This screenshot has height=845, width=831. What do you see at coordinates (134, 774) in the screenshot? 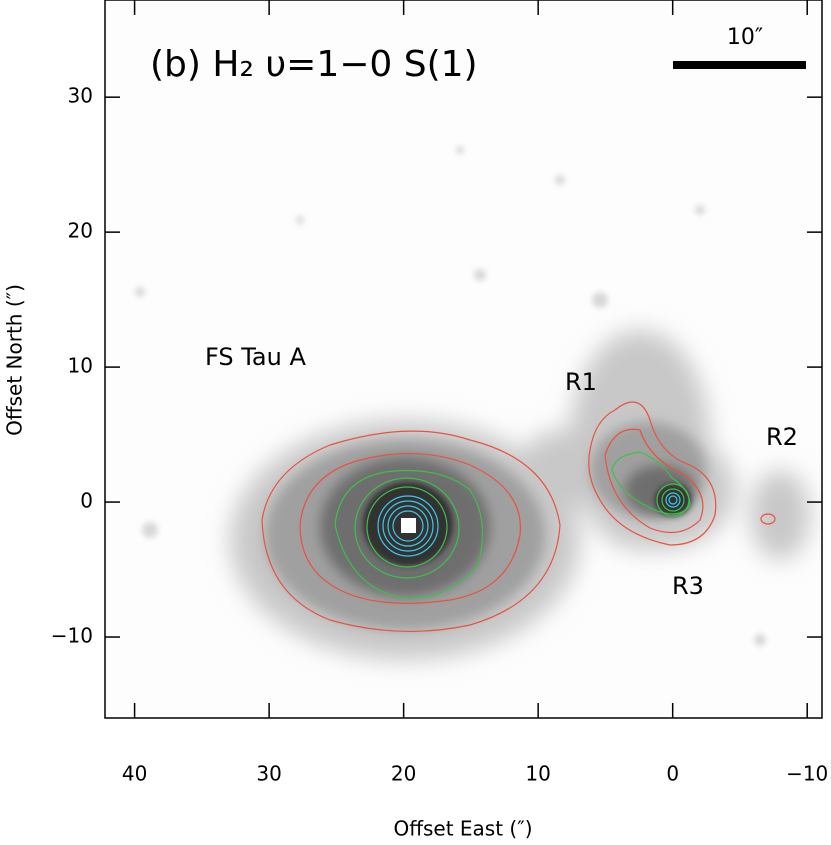
I see `x-tick-label: 40` at bounding box center [134, 774].